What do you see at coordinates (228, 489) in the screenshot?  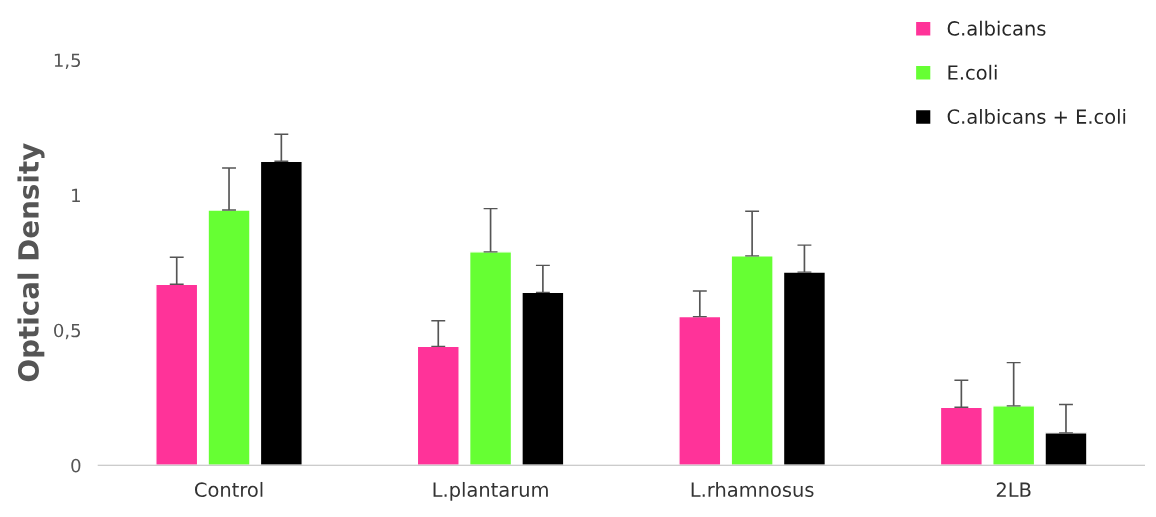 I see `x-tick-label: Control` at bounding box center [228, 489].